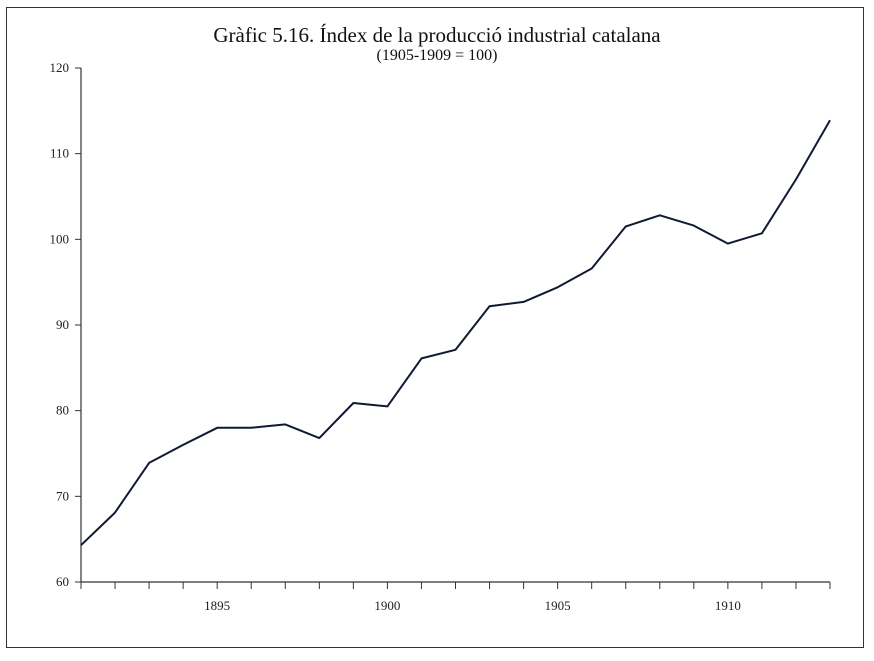 The image size is (874, 661). I want to click on x-tick-label-1895: 1895, so click(217, 605).